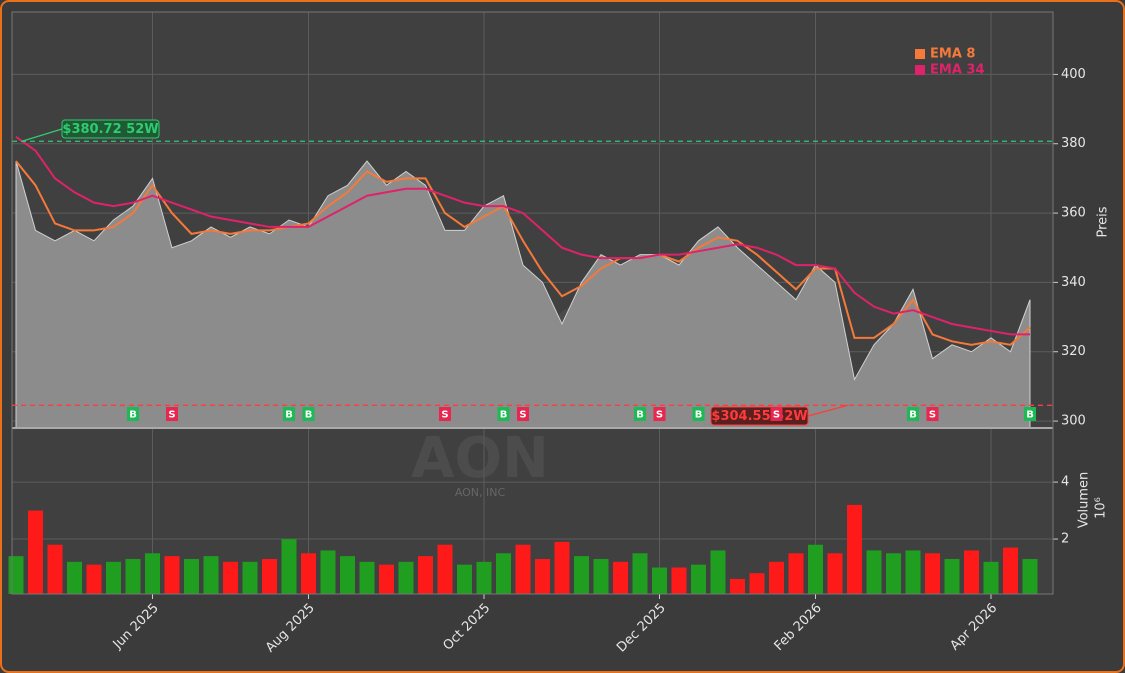  What do you see at coordinates (1073, 74) in the screenshot?
I see `y-tick-label: 400` at bounding box center [1073, 74].